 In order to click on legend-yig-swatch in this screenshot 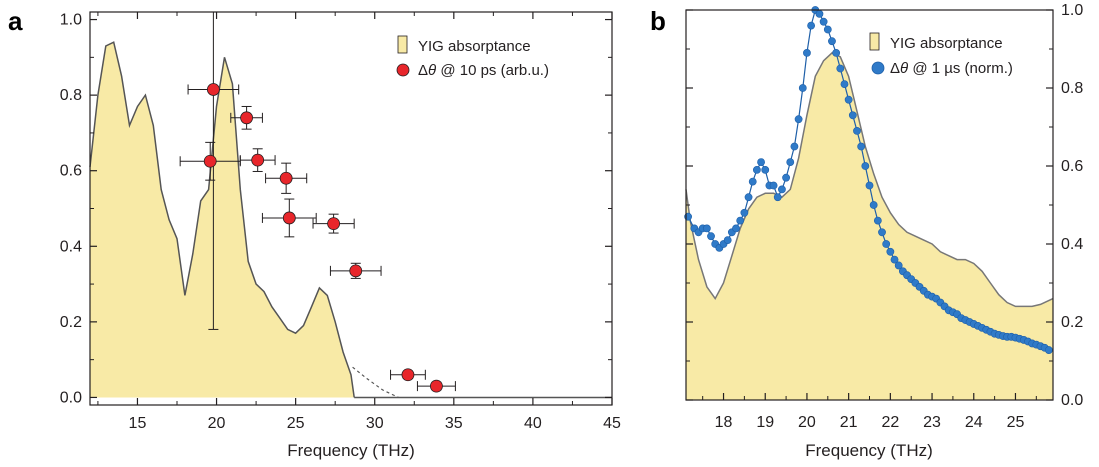, I will do `click(402, 44)`.